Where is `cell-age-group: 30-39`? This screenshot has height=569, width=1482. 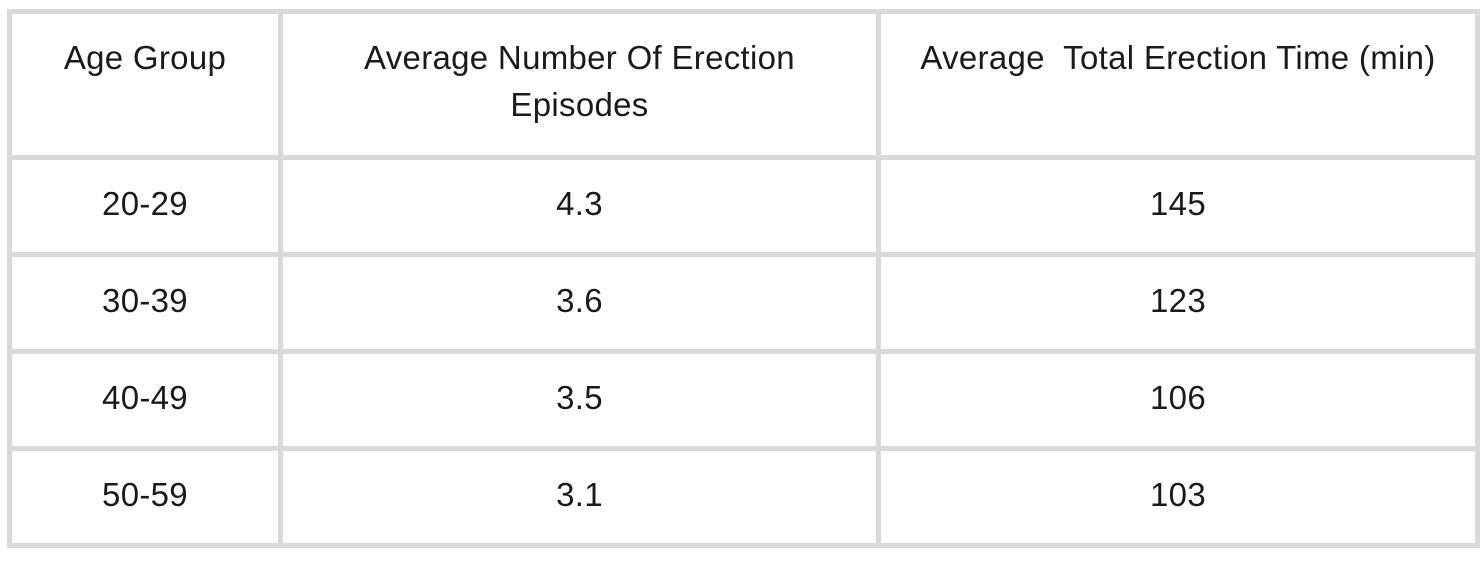 cell-age-group: 30-39 is located at coordinates (145, 303).